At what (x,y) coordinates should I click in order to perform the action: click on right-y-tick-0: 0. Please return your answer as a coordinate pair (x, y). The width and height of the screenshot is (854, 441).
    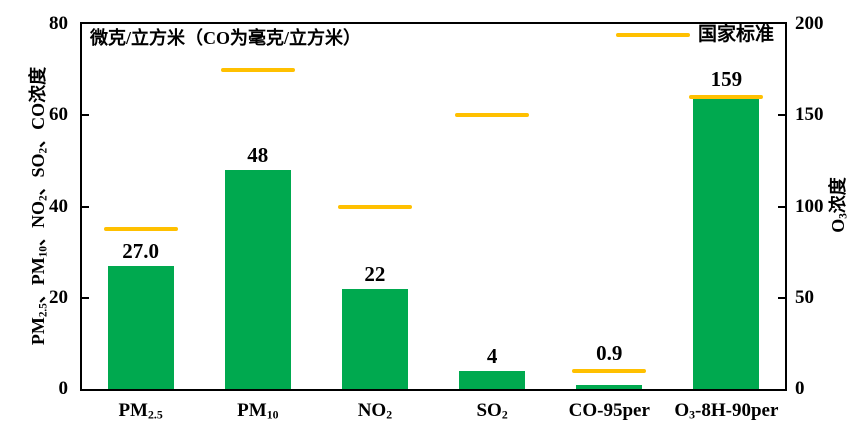
    Looking at the image, I should click on (800, 388).